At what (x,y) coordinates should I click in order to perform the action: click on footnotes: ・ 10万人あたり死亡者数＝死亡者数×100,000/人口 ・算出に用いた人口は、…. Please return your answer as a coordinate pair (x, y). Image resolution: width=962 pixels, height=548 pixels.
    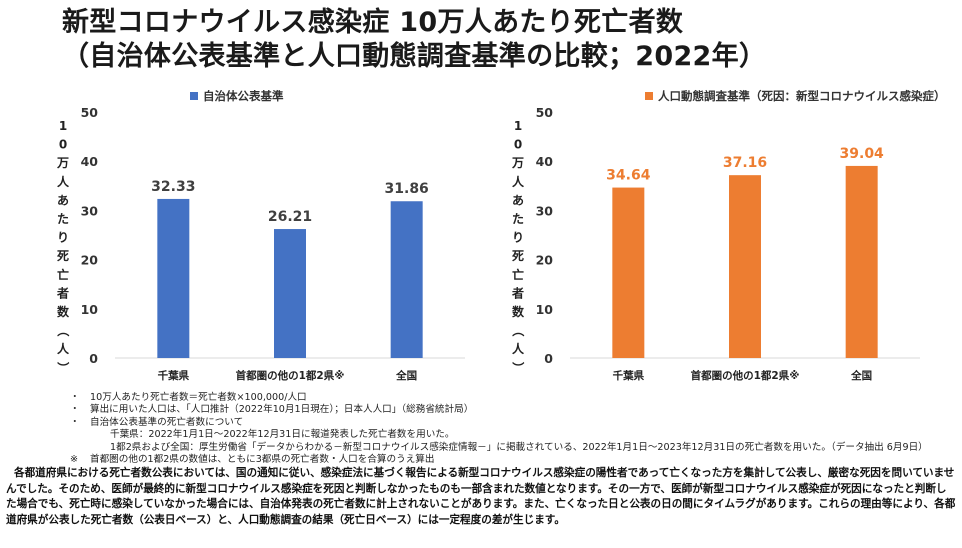
    Looking at the image, I should click on (510, 429).